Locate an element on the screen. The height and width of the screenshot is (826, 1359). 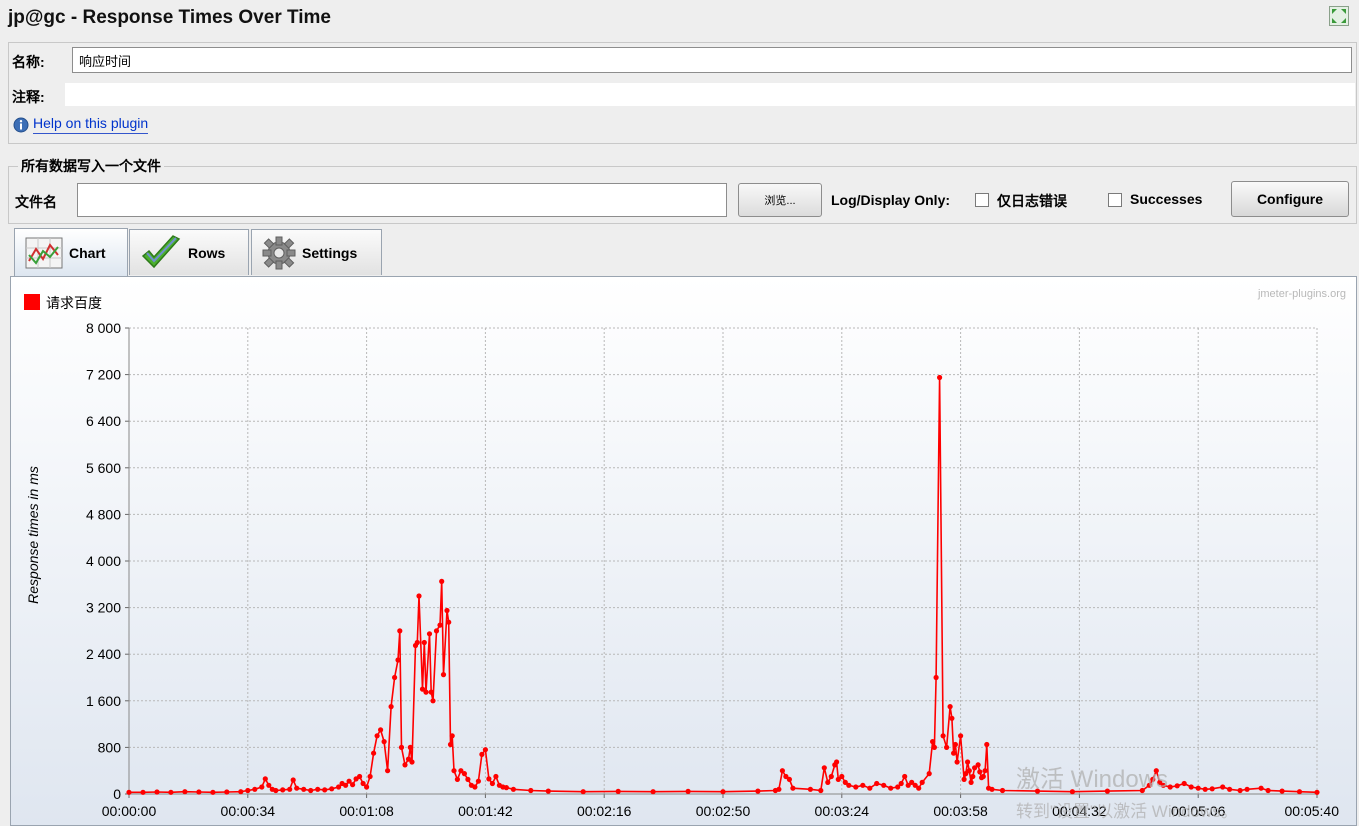
y-tick-label: 7 200 is located at coordinates (103, 375).